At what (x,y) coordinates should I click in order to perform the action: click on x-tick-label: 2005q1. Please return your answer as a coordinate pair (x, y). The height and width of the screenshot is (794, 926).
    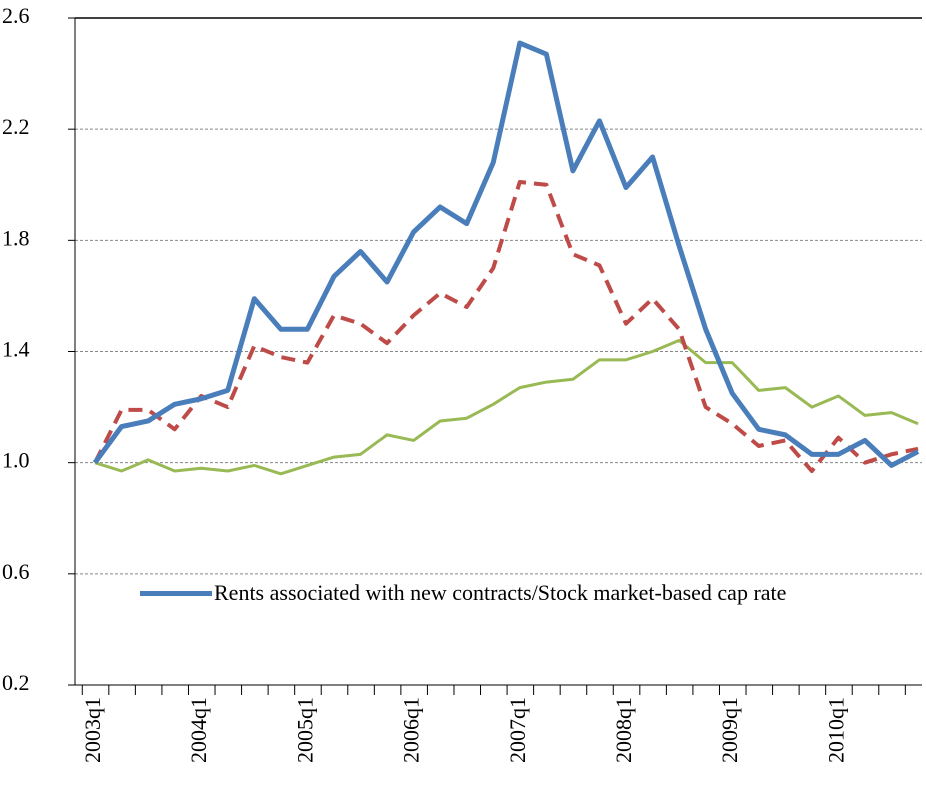
    Looking at the image, I should click on (304, 730).